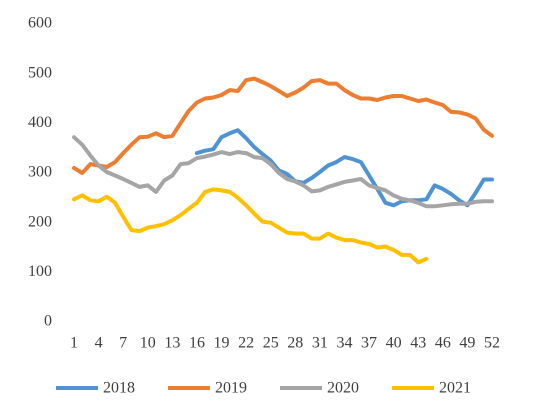 Image resolution: width=550 pixels, height=414 pixels. Describe the element at coordinates (40, 172) in the screenshot. I see `y-tick-label: 300` at that location.